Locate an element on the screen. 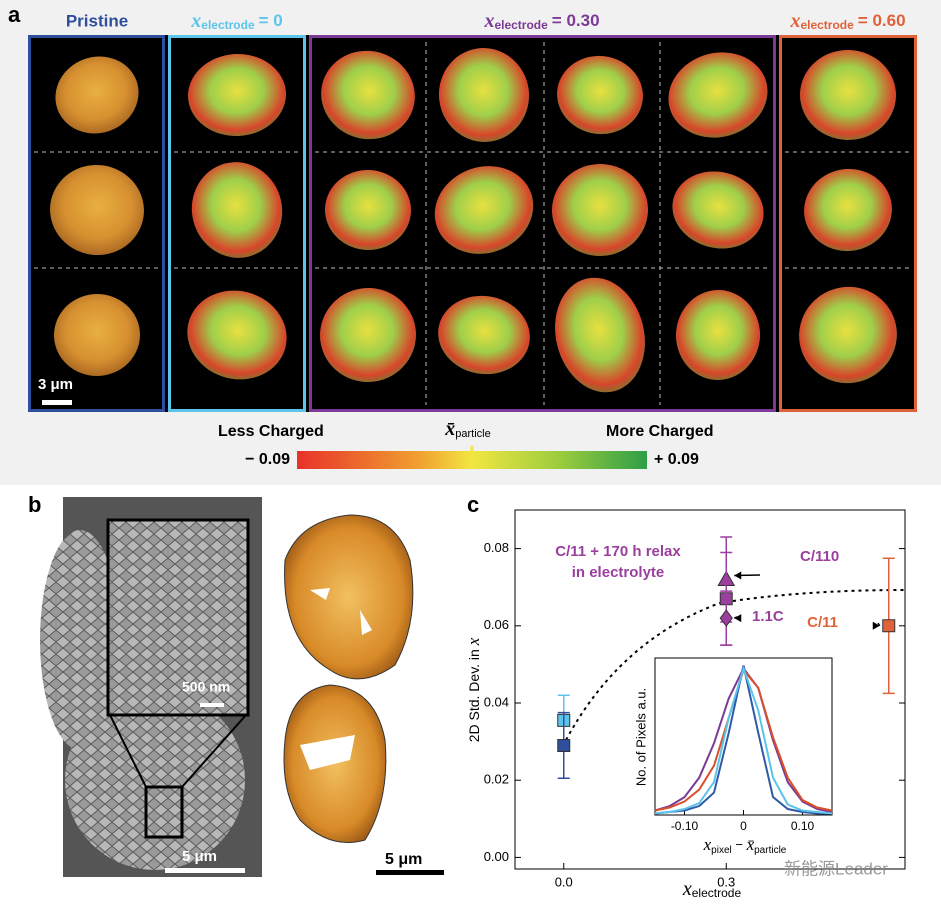 Image resolution: width=941 pixels, height=909 pixels. panel-label: c is located at coordinates (473, 504).